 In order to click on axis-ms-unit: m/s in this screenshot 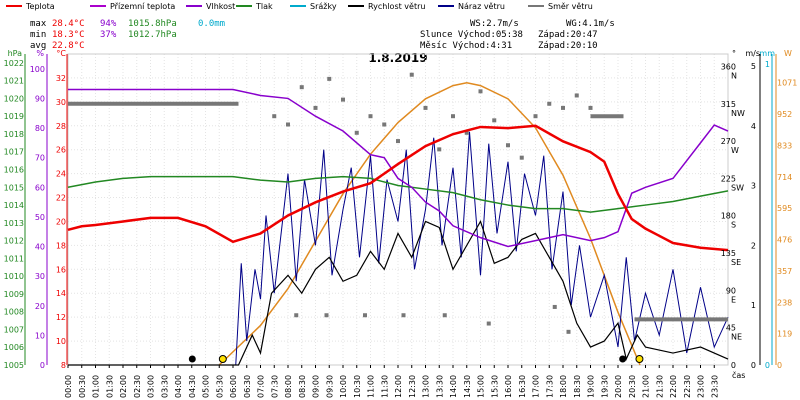, I will do `click(752, 53)`.